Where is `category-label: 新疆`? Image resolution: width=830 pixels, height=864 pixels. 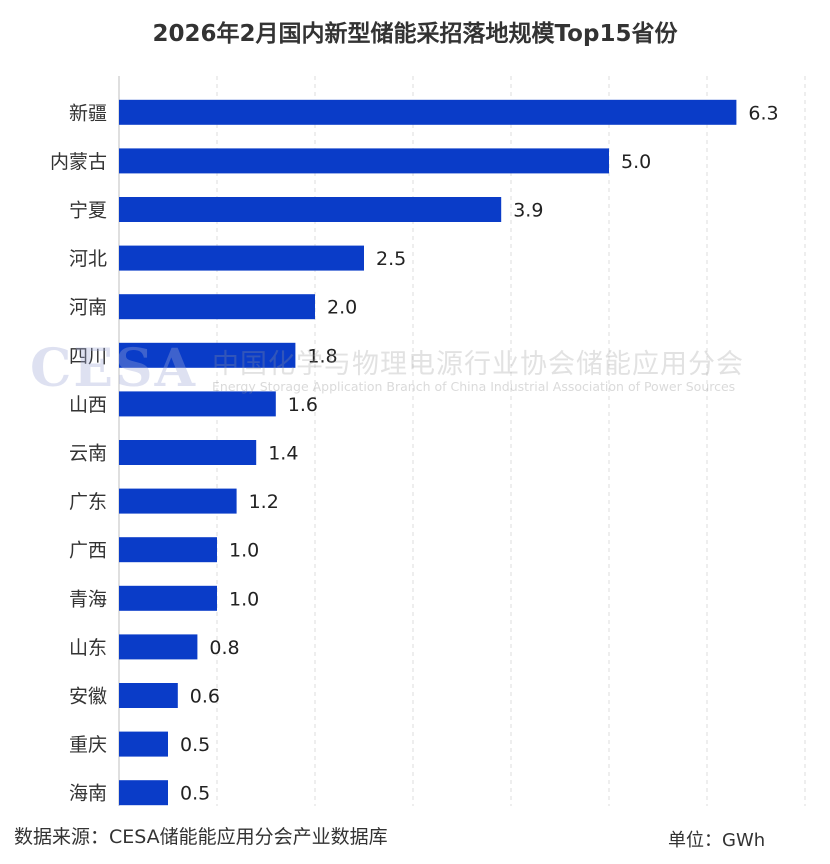
category-label: 新疆 is located at coordinates (88, 113).